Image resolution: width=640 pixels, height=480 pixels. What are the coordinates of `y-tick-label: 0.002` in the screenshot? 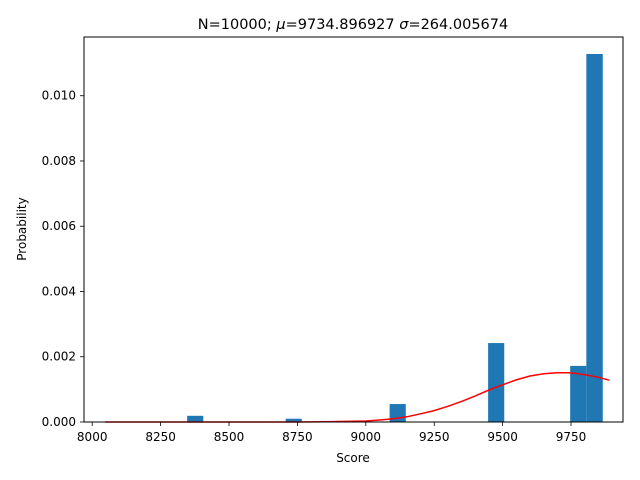 It's located at (59, 357).